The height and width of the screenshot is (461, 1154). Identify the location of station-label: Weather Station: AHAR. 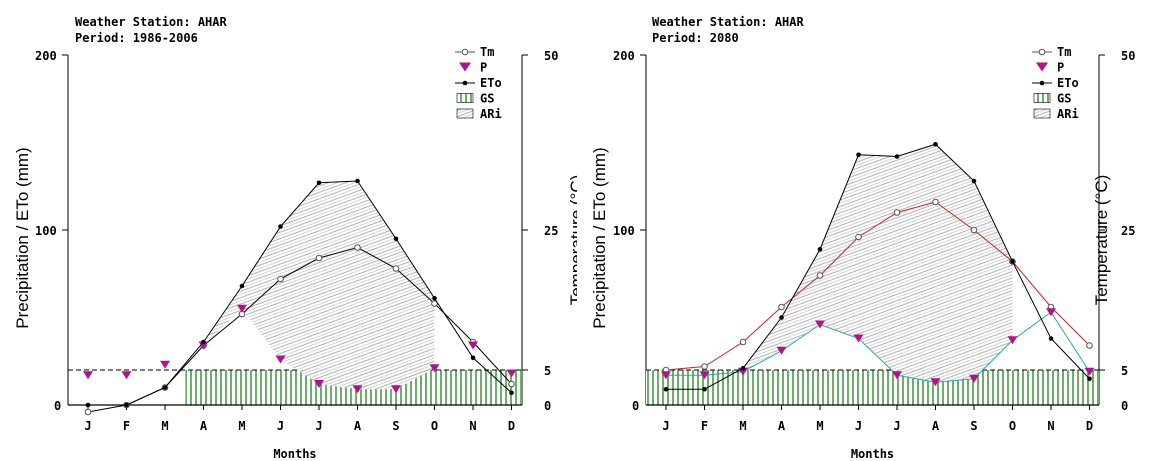
(151, 22).